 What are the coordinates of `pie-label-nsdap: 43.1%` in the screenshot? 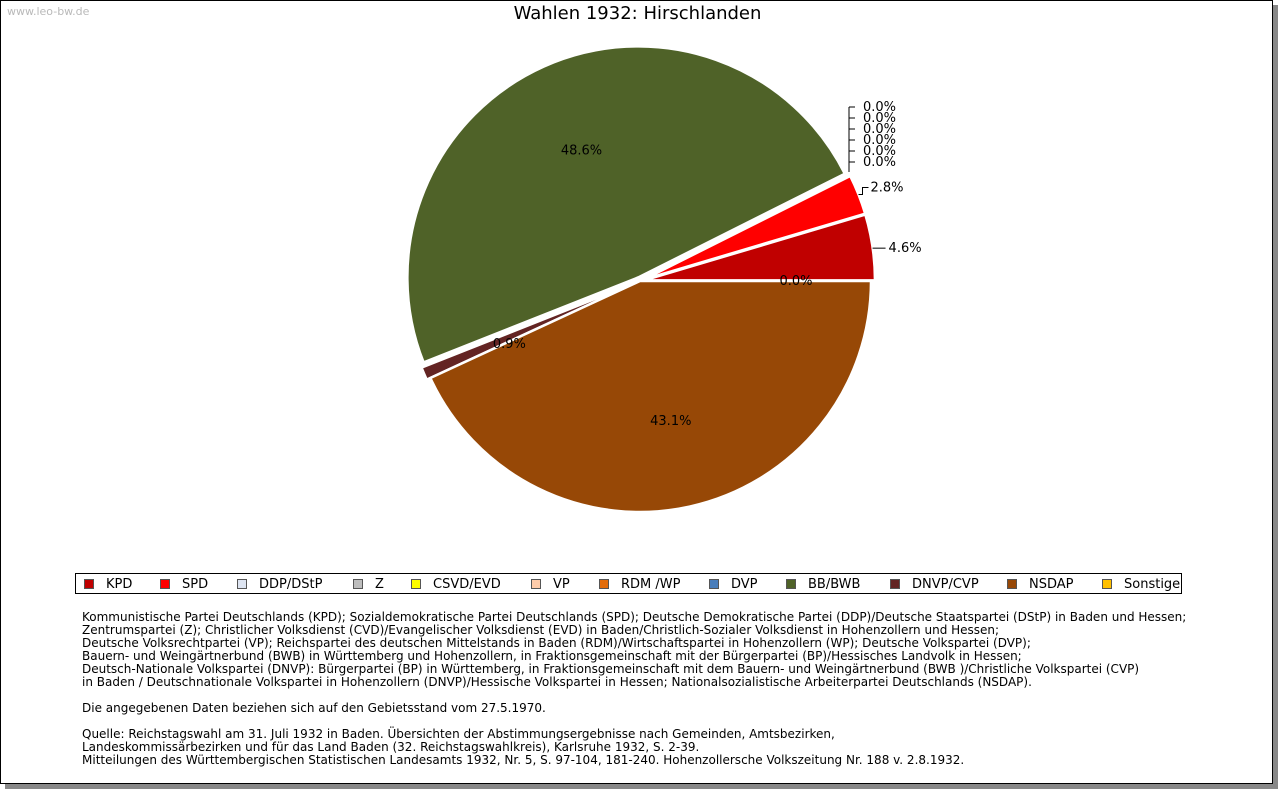 It's located at (670, 421).